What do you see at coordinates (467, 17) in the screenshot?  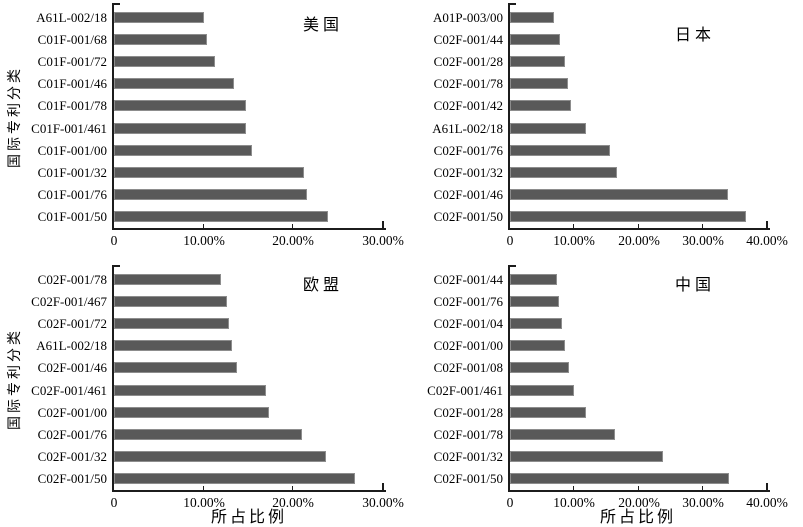 I see `category-label: A01P-003/00` at bounding box center [467, 17].